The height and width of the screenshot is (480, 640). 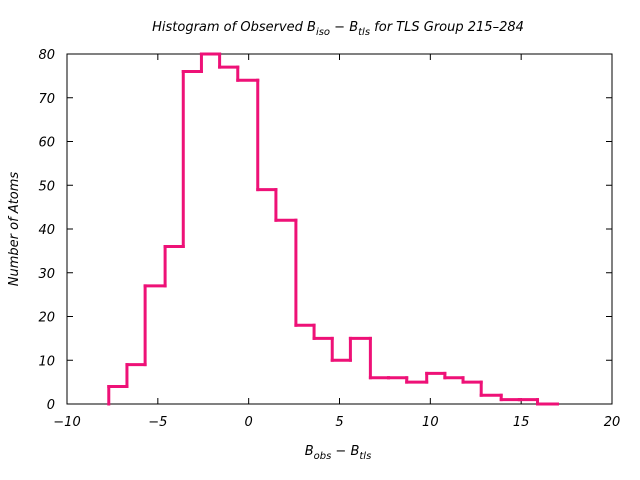 I want to click on y-tick-label: 20, so click(x=46, y=318).